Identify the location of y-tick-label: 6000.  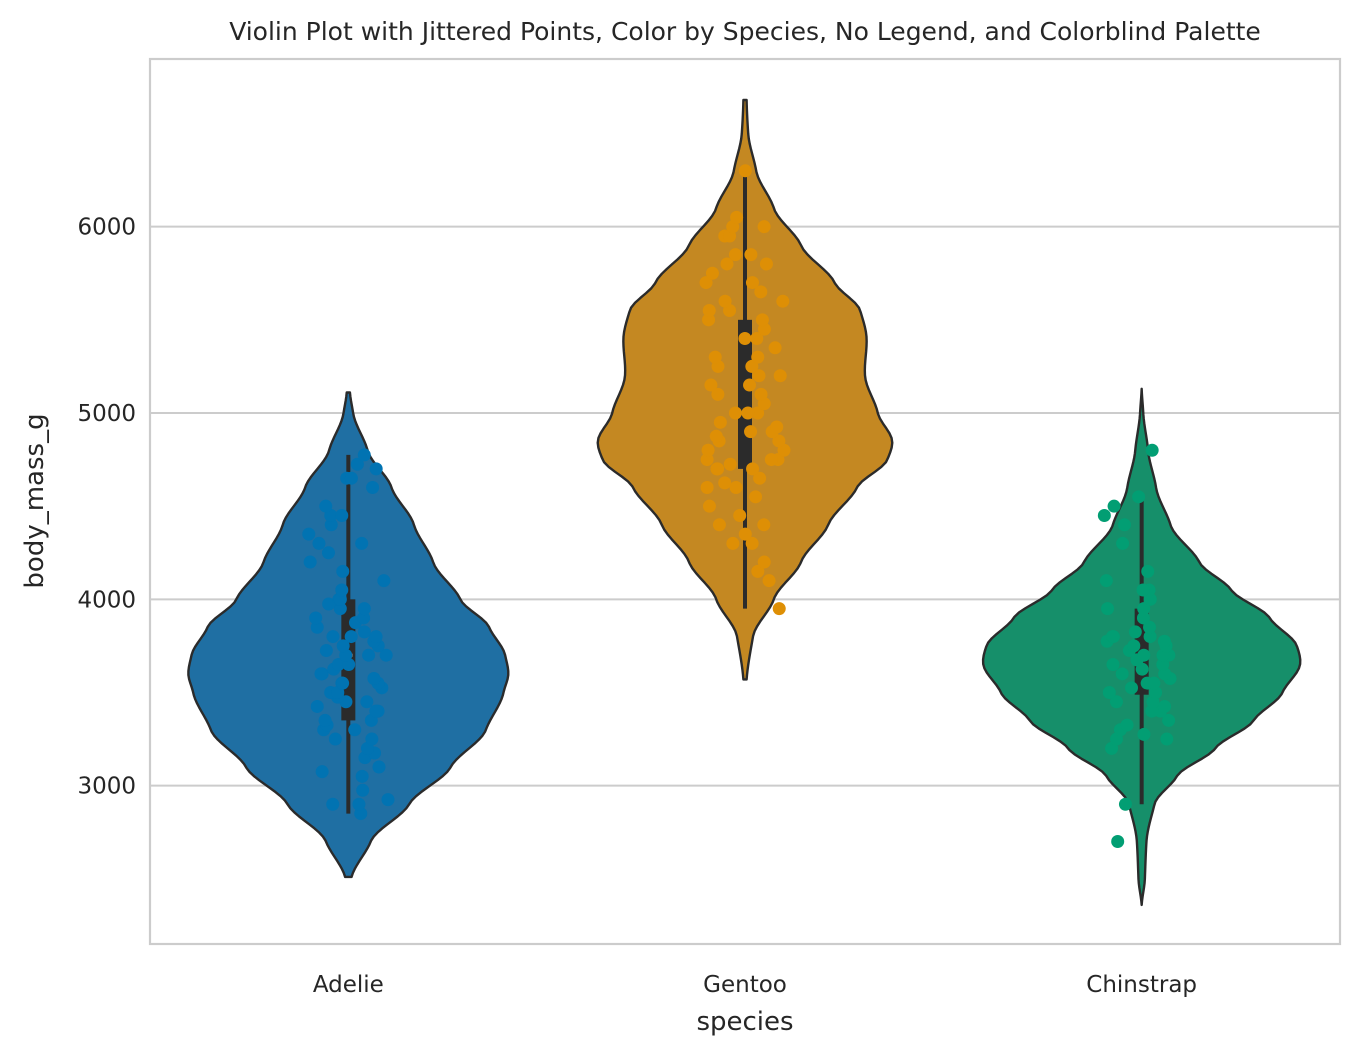
(106, 228).